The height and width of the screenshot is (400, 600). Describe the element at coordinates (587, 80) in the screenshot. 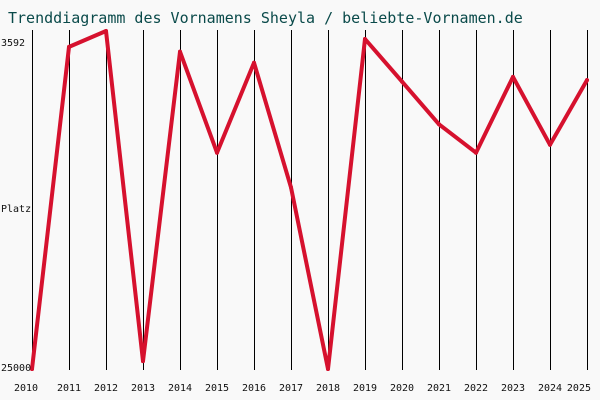

I see `data-point-2025` at that location.